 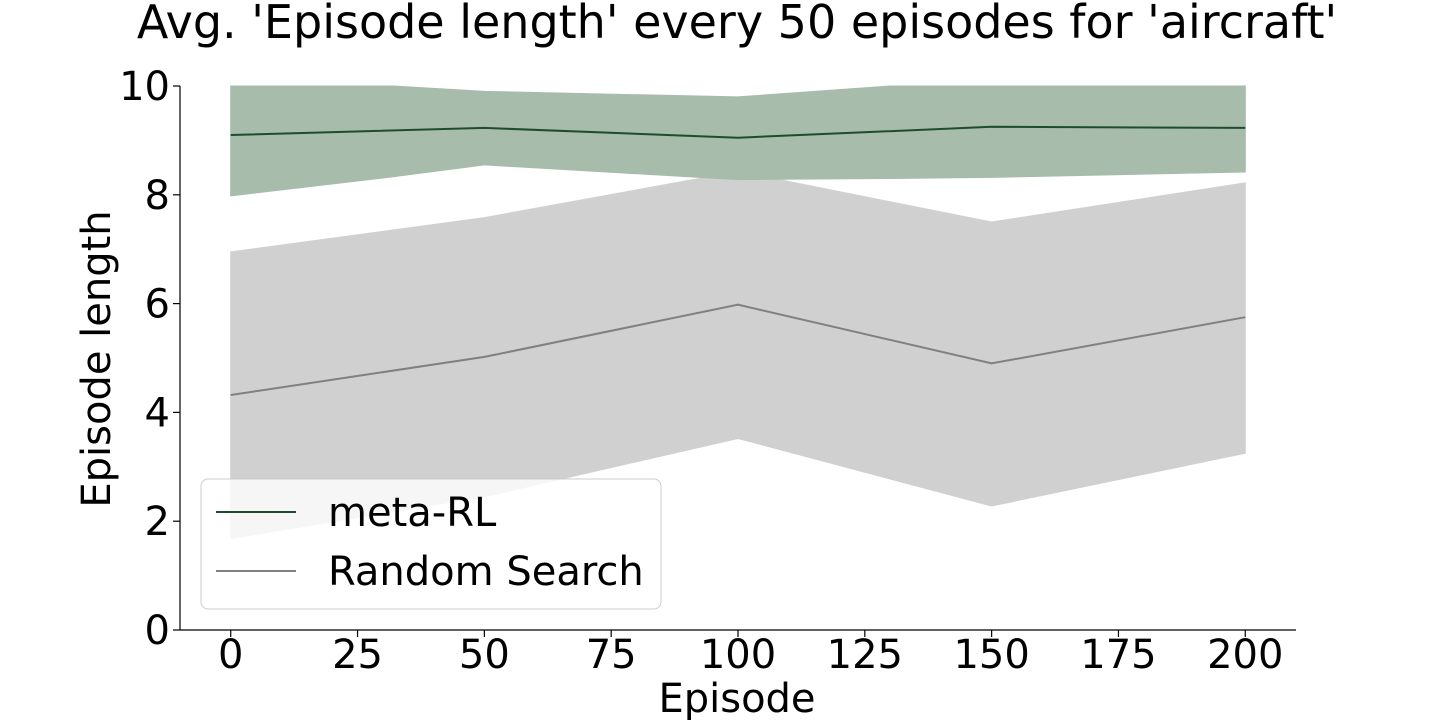 What do you see at coordinates (738, 141) in the screenshot?
I see `band-meta-rl` at bounding box center [738, 141].